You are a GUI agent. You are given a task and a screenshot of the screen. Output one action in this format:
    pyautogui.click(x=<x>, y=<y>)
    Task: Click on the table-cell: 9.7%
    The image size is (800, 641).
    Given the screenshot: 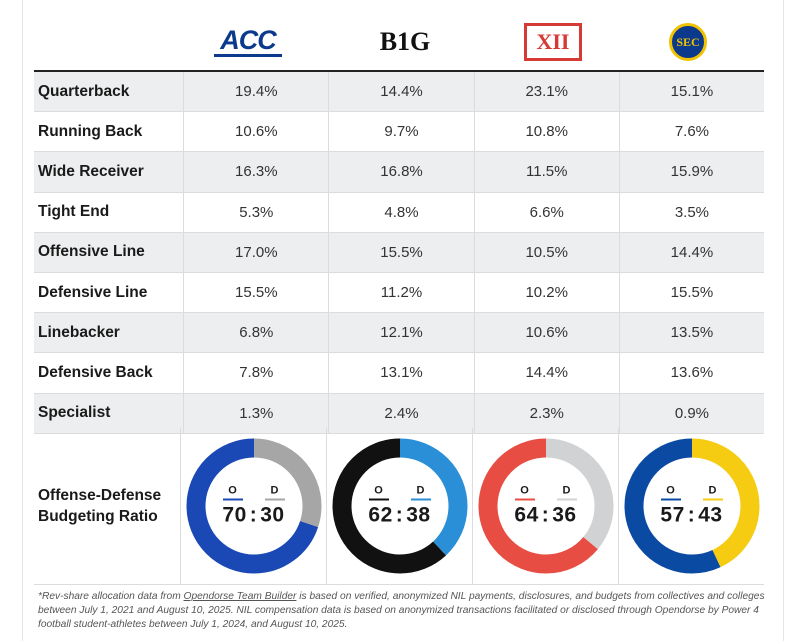 What is the action you would take?
    pyautogui.click(x=400, y=132)
    